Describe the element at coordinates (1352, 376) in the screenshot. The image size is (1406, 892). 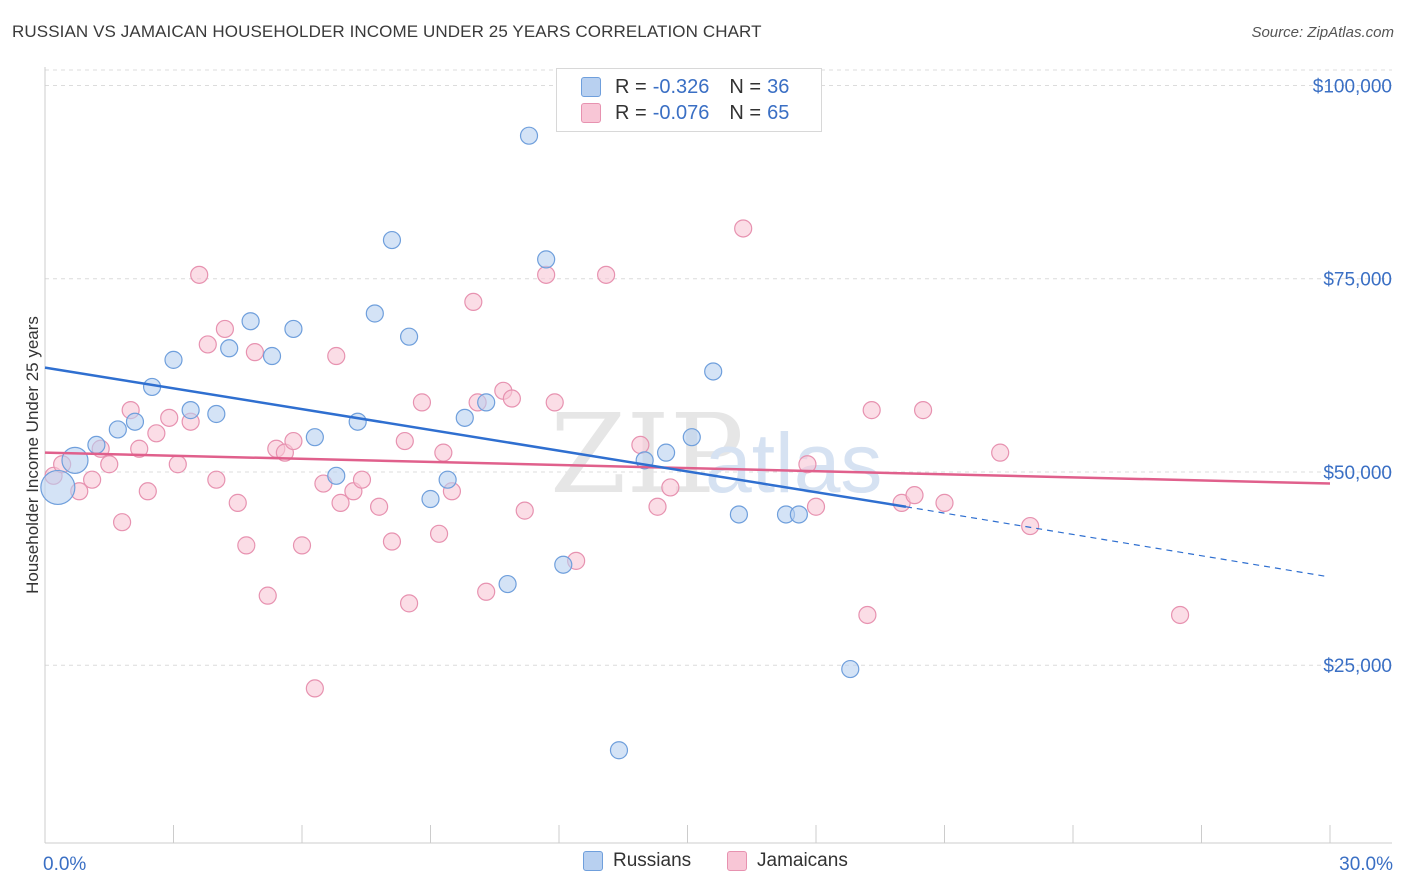
I see `y-tick-labels: $25,000 $50,000 $75,000 $100,000` at that location.